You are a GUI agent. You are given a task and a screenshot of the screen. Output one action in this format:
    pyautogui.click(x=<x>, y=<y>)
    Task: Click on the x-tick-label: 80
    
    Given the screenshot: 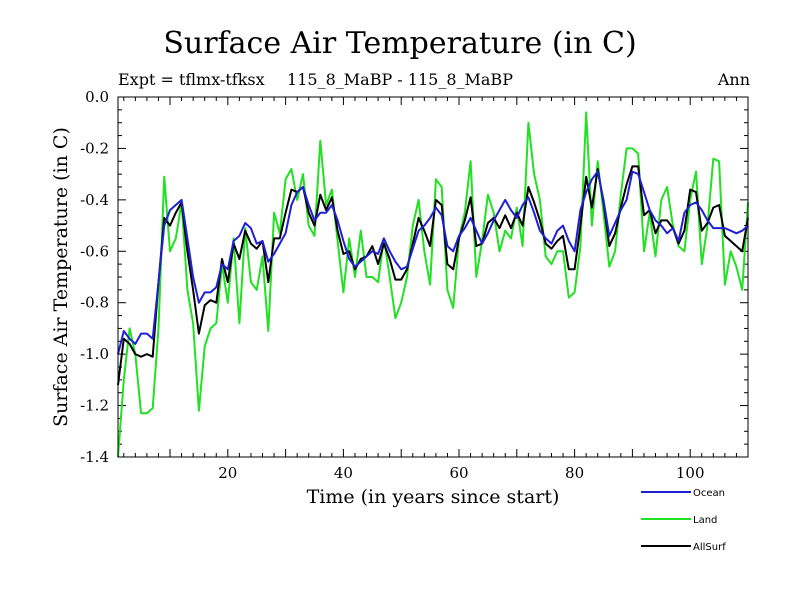 What is the action you would take?
    pyautogui.click(x=574, y=473)
    